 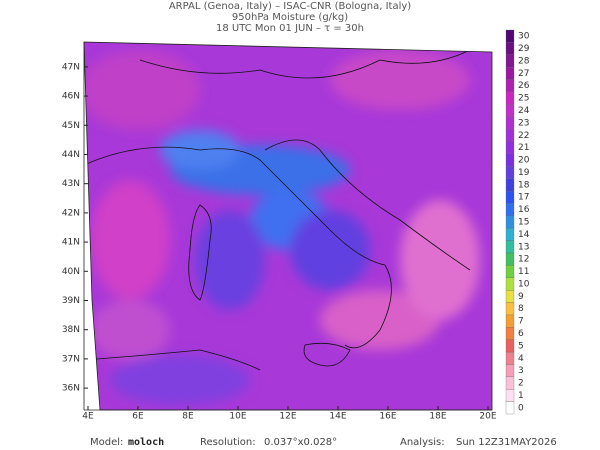 I want to click on colorbar-label: 2, so click(x=521, y=384).